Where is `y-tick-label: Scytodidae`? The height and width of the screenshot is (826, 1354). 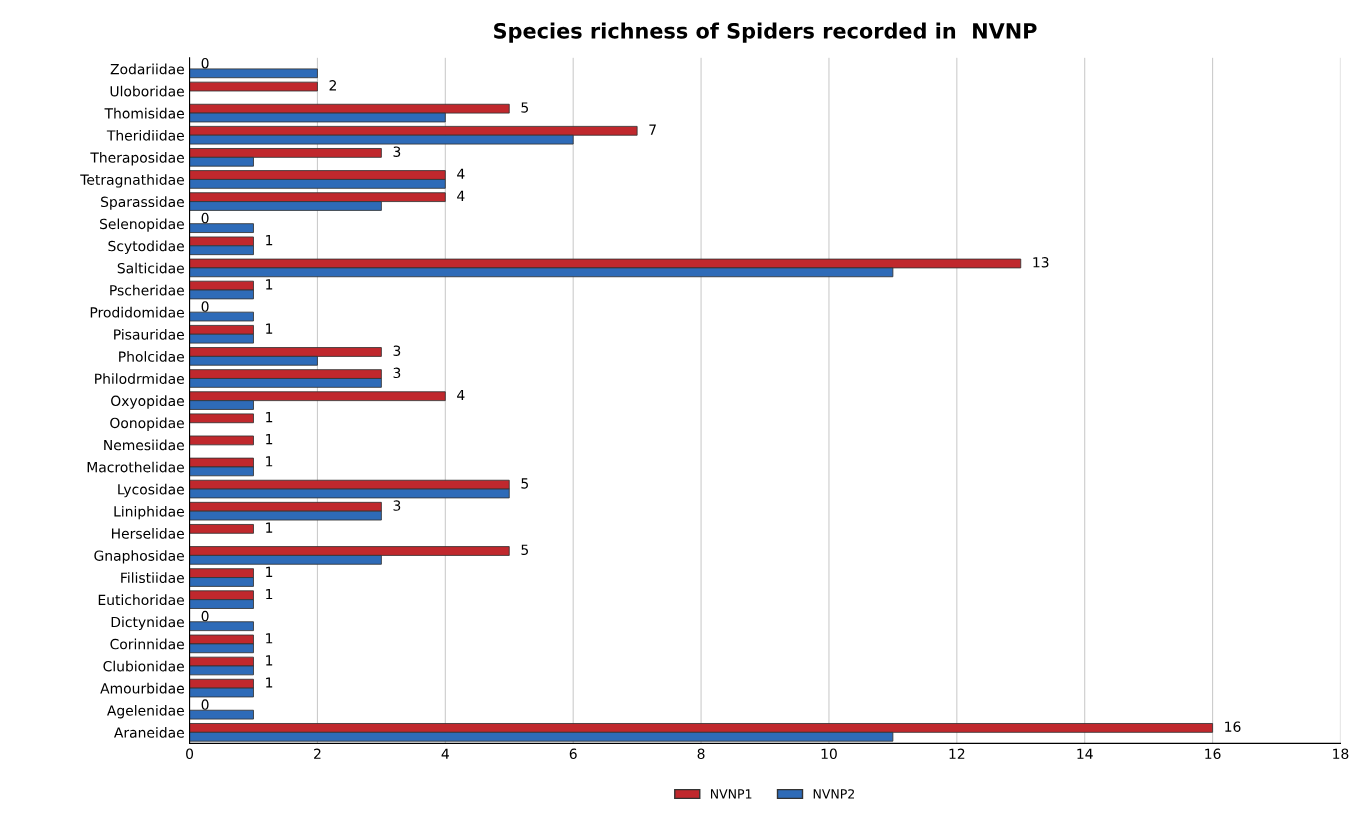 y-tick-label: Scytodidae is located at coordinates (146, 247).